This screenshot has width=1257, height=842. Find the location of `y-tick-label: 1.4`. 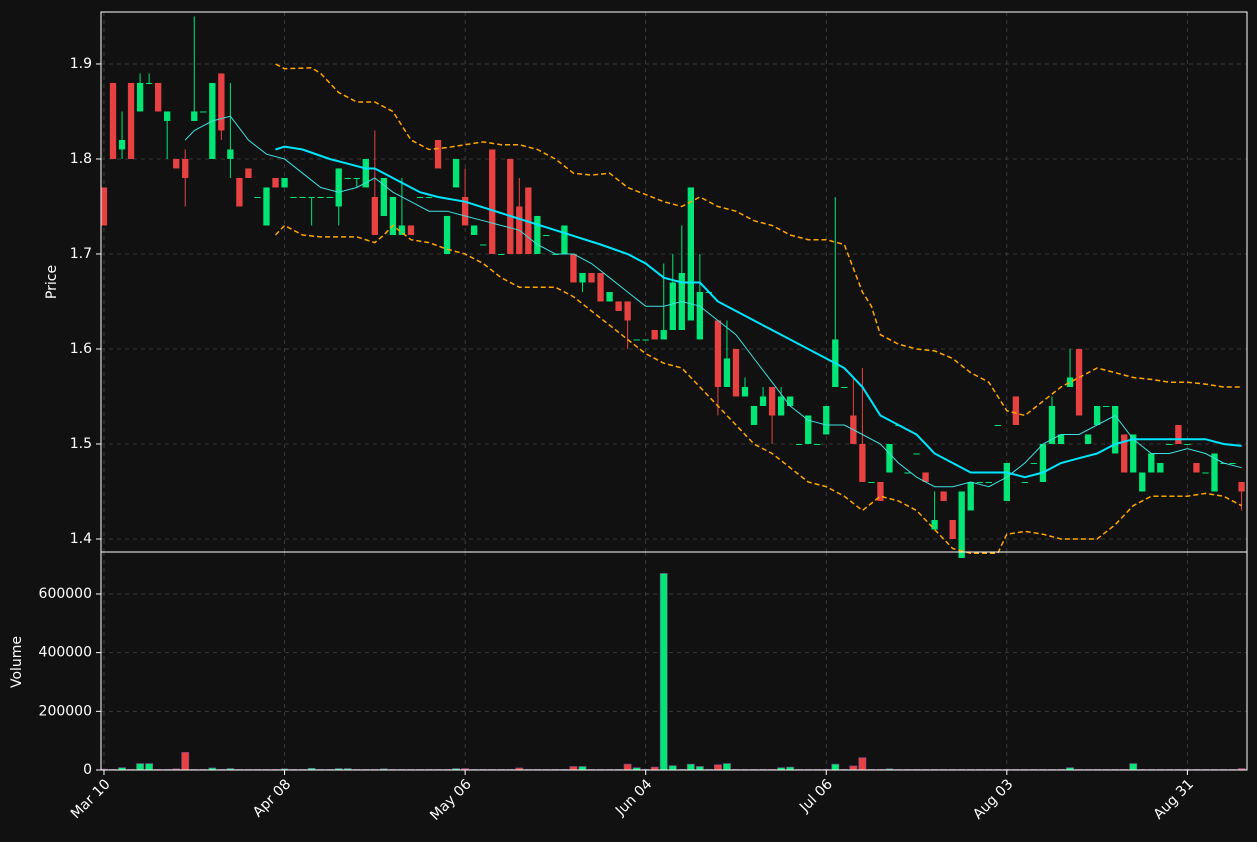

y-tick-label: 1.4 is located at coordinates (81, 539).